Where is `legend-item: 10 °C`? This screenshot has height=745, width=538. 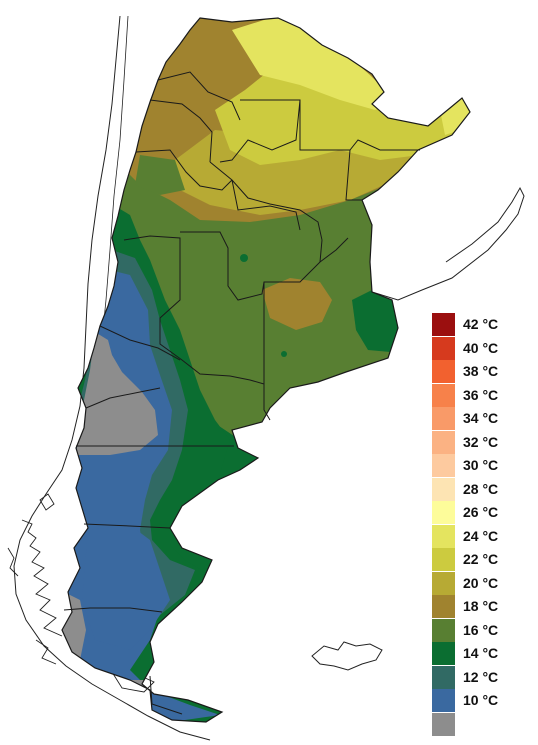
legend-item: 10 °C is located at coordinates (485, 700).